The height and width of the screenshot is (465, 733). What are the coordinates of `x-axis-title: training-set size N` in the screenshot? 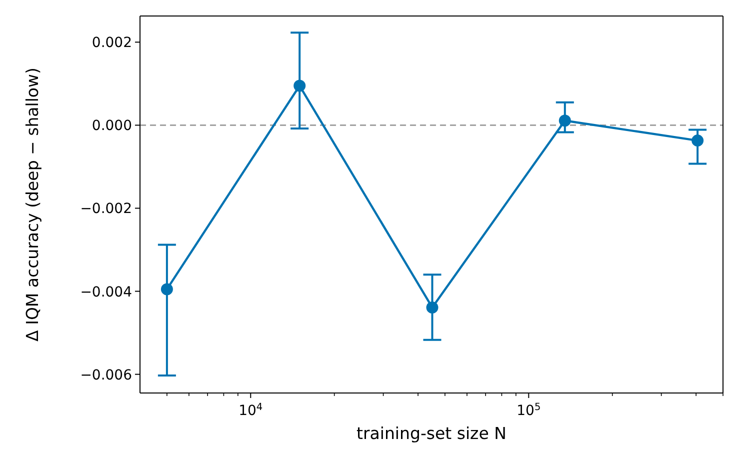 It's located at (431, 433).